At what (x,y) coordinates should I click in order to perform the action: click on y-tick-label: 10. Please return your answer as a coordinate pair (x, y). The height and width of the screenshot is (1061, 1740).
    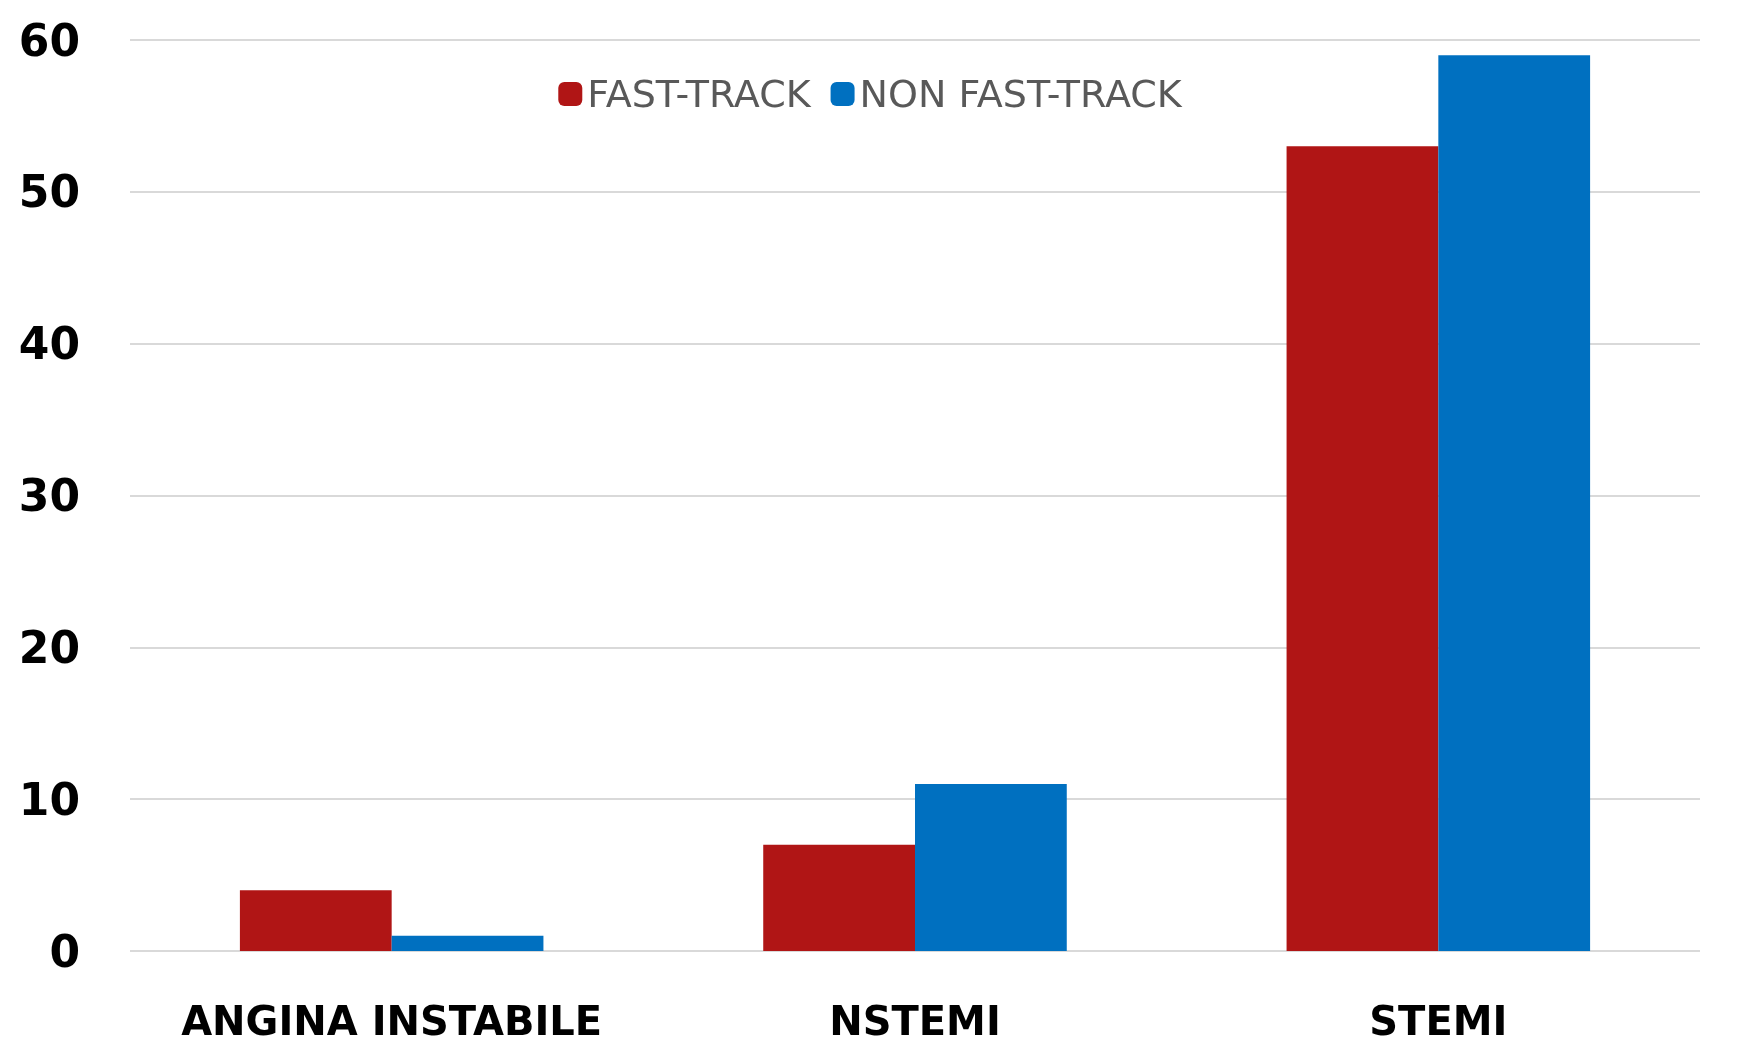
    Looking at the image, I should click on (49, 799).